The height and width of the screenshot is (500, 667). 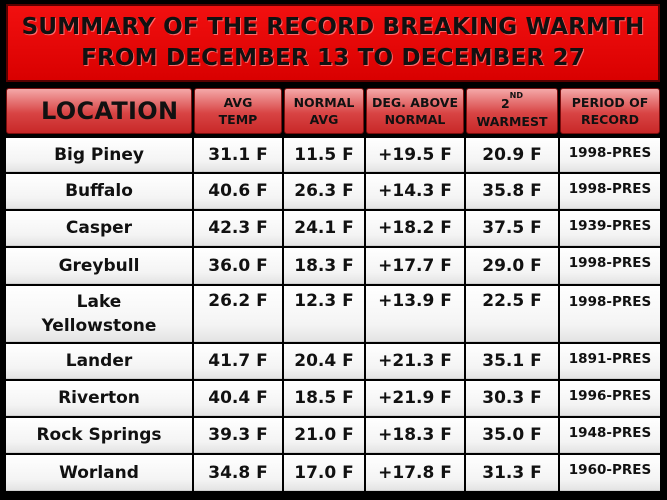 What do you see at coordinates (333, 27) in the screenshot?
I see `title-line-1: SUMMARY OF THE RECORD BREAKING WARMTH` at bounding box center [333, 27].